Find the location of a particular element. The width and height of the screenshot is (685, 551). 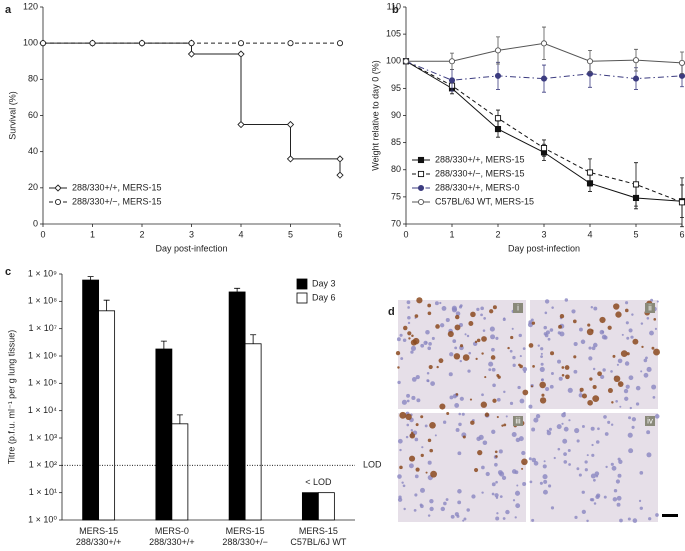

x-tick-label-line: 288/330+/− is located at coordinates (245, 542).